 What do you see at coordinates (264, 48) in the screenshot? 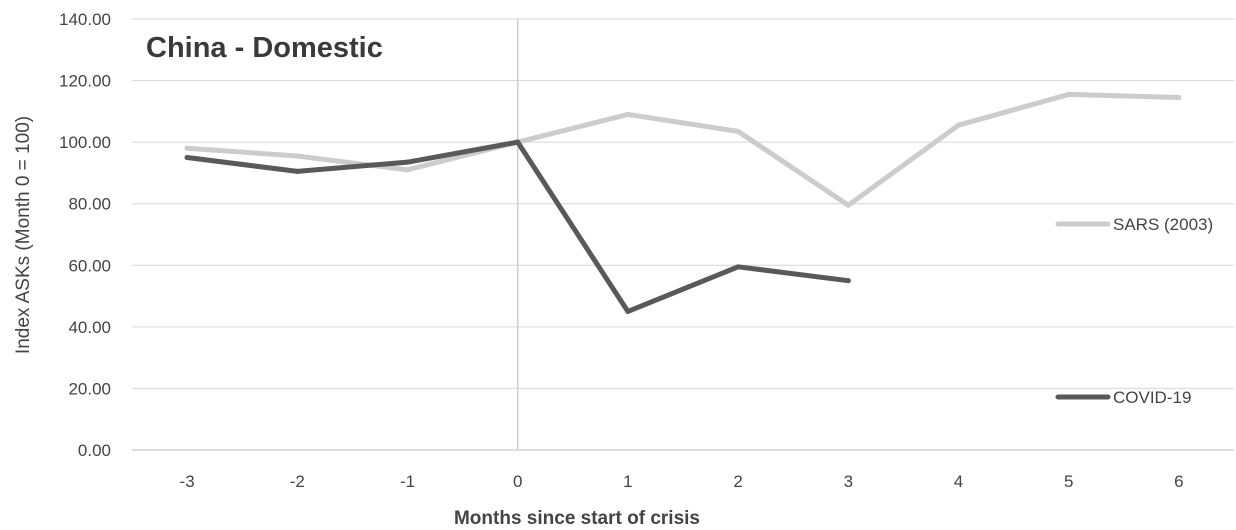
I see `chart-title: China - Domestic` at bounding box center [264, 48].